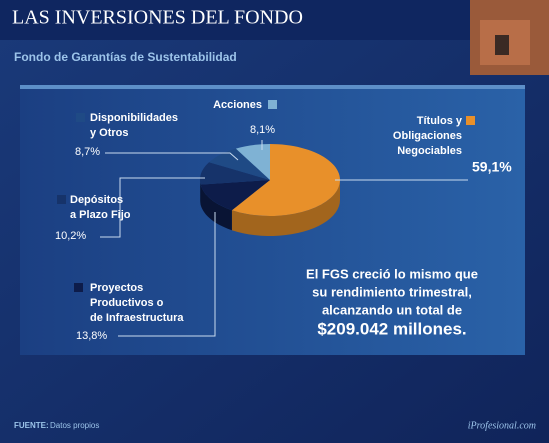 The image size is (549, 443). I want to click on header-bar, so click(274, 20).